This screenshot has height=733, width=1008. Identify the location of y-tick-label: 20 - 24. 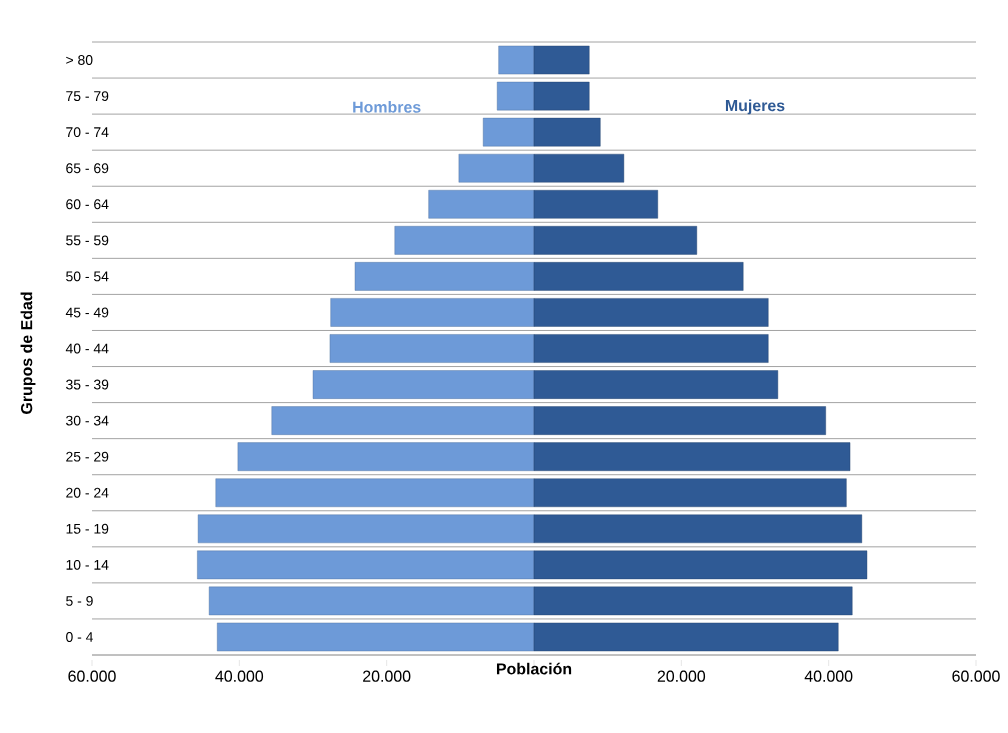
(87, 492).